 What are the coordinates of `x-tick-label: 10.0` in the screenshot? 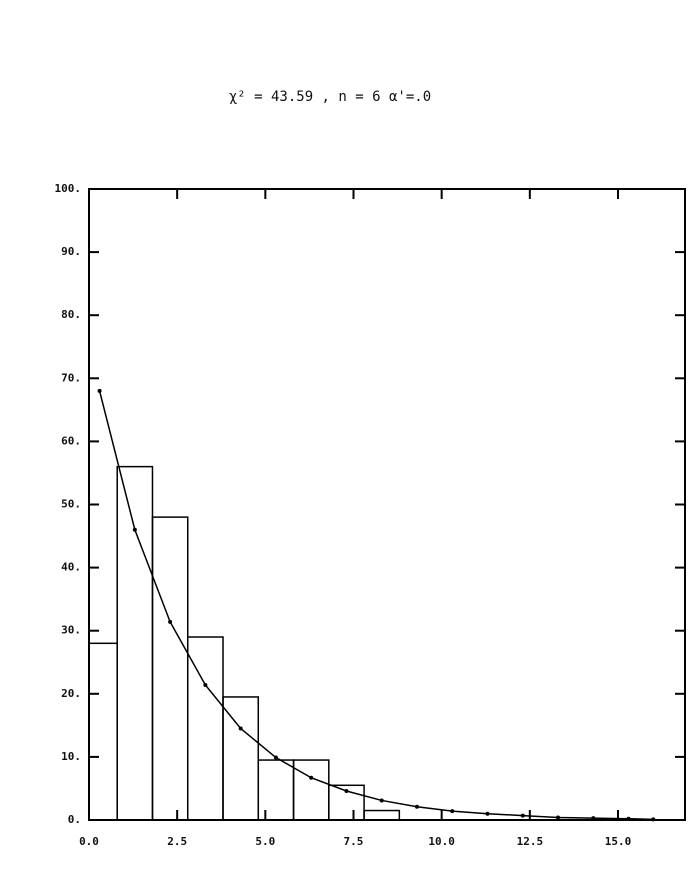 It's located at (441, 841).